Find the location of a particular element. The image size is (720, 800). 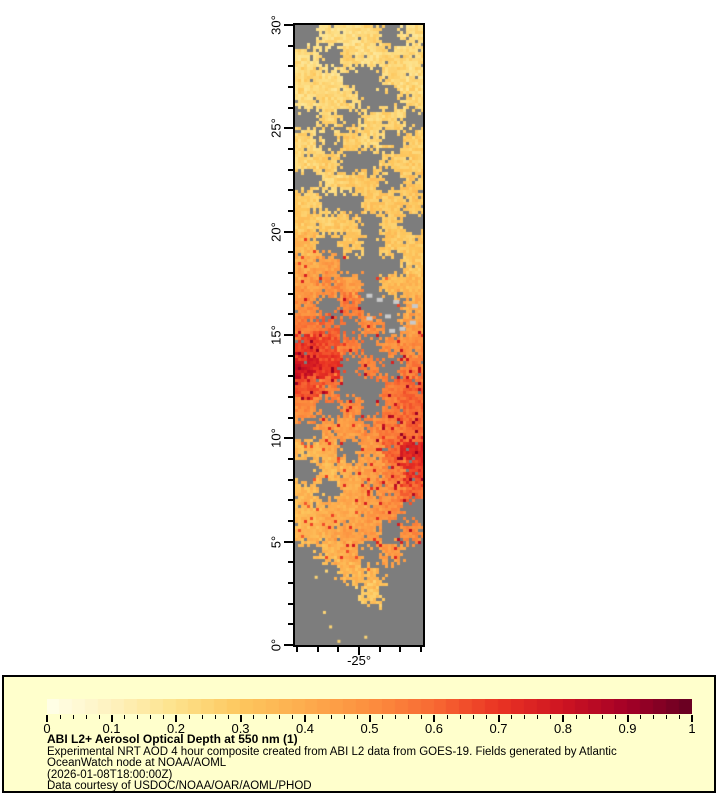

colorbar-tick-label: 0.1 is located at coordinates (111, 728).